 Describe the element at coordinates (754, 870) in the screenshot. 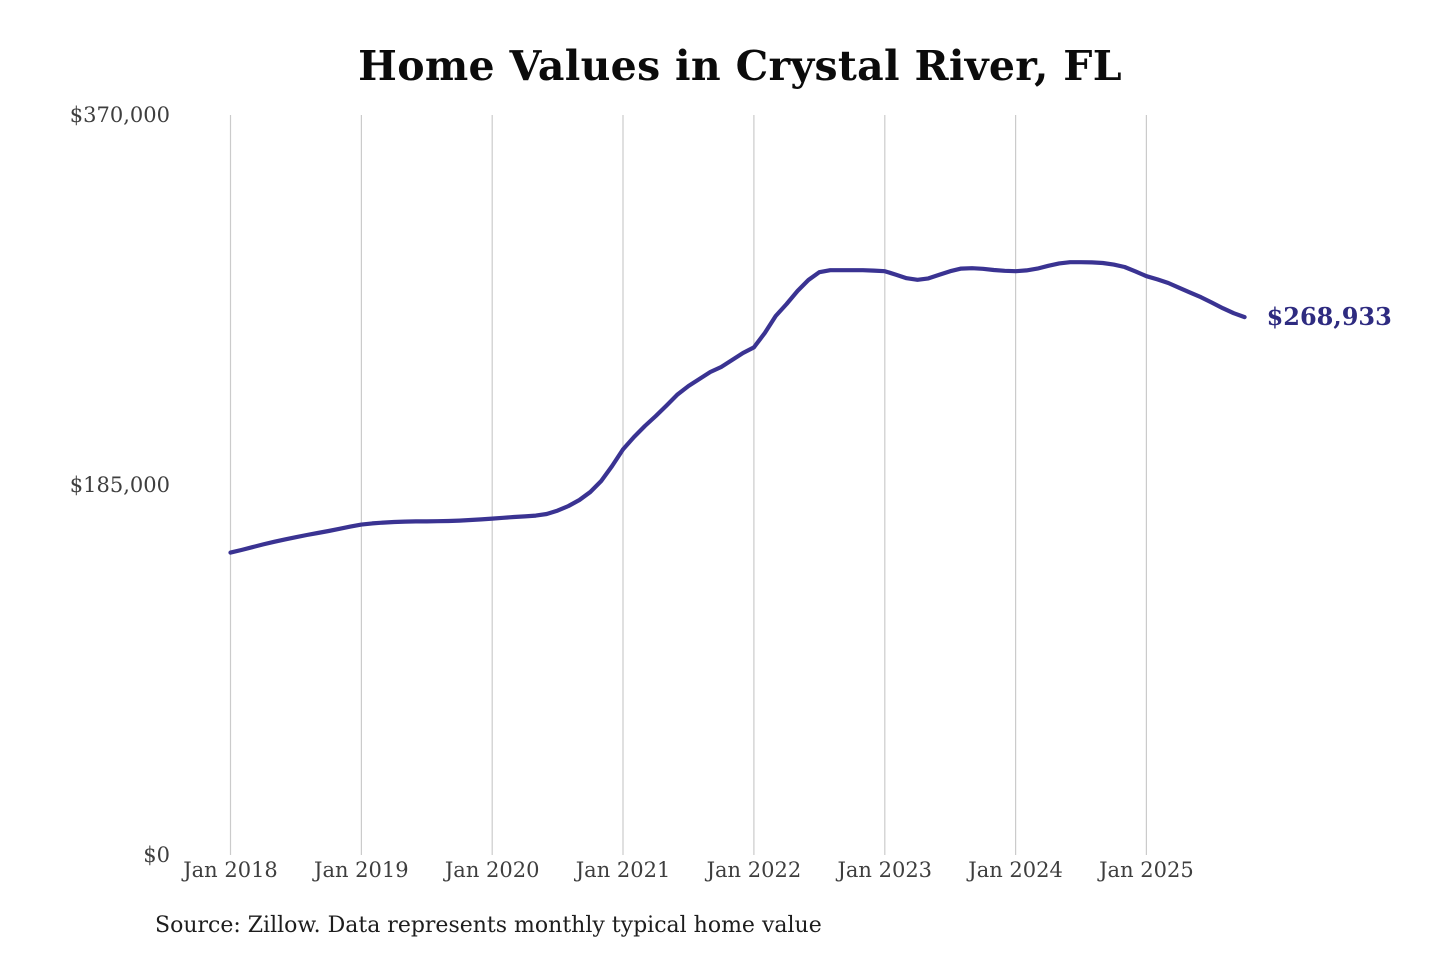

I see `x-tick-label: Jan 2022` at that location.